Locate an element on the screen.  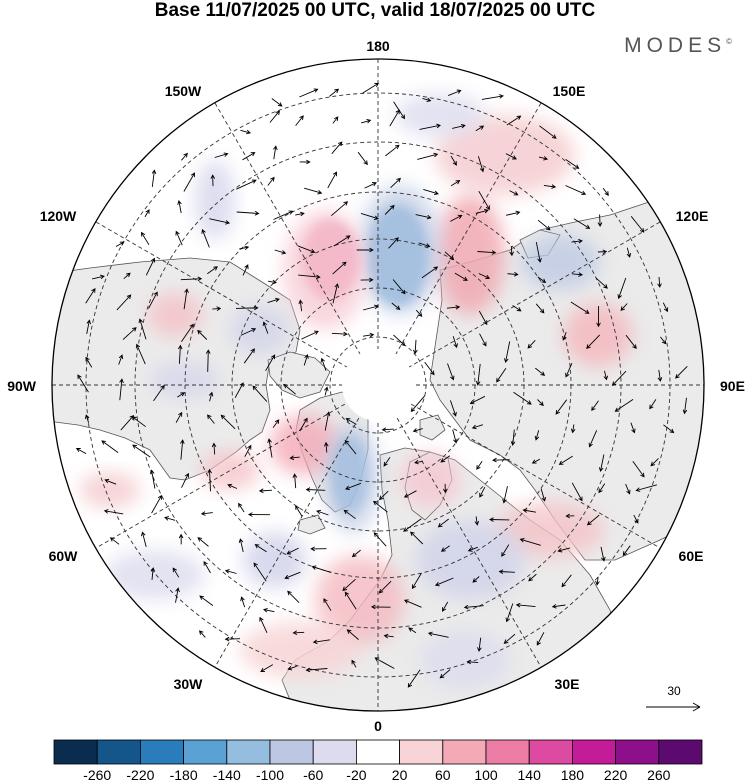
lon-label-60e: 60E is located at coordinates (691, 556).